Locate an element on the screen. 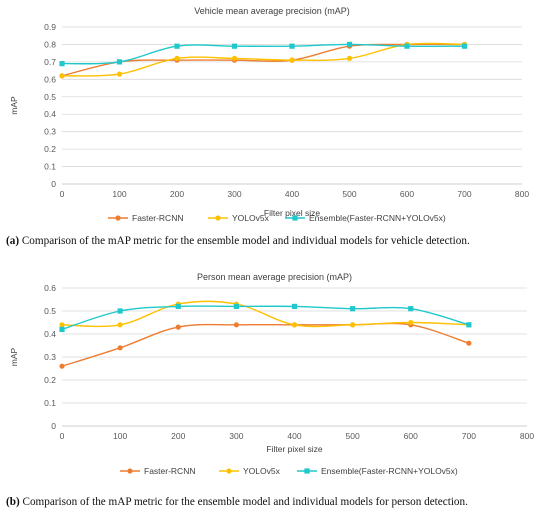  series-faster-rcnn is located at coordinates (265, 345).